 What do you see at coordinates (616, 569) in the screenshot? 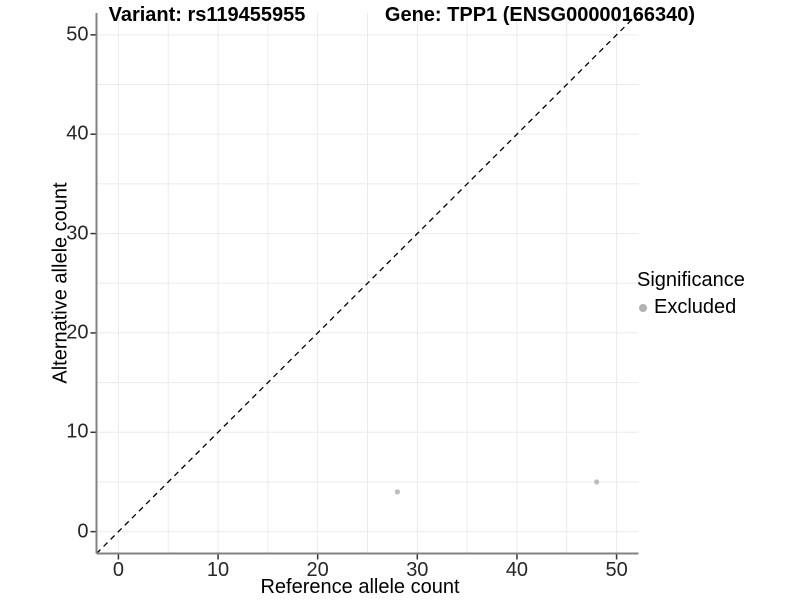
I see `x-tick-label: 50` at bounding box center [616, 569].